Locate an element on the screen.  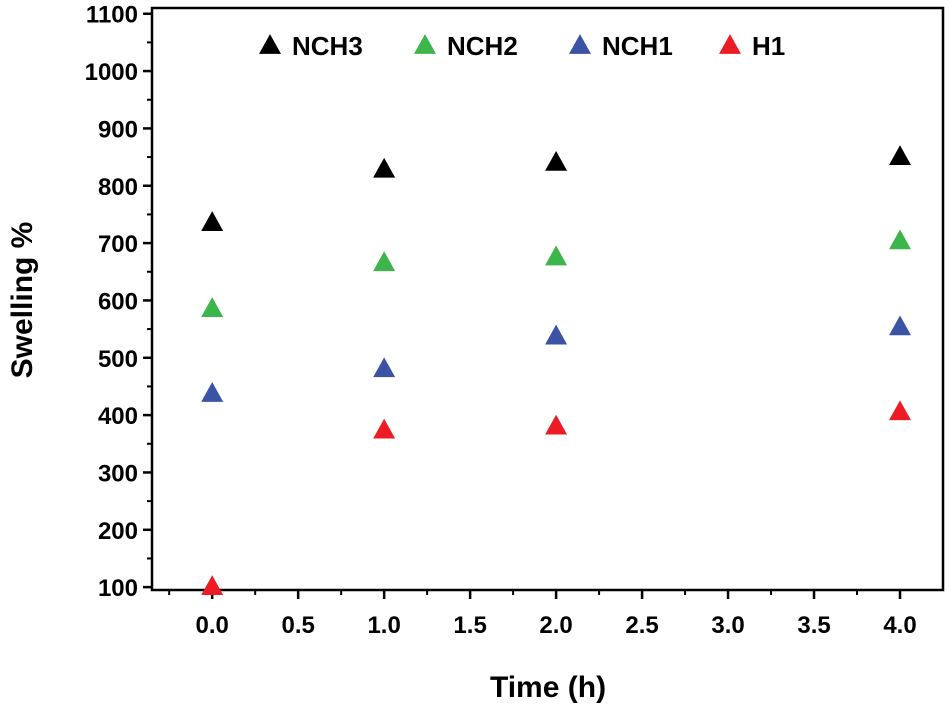
x-tick-label: 1.0 is located at coordinates (383, 625).